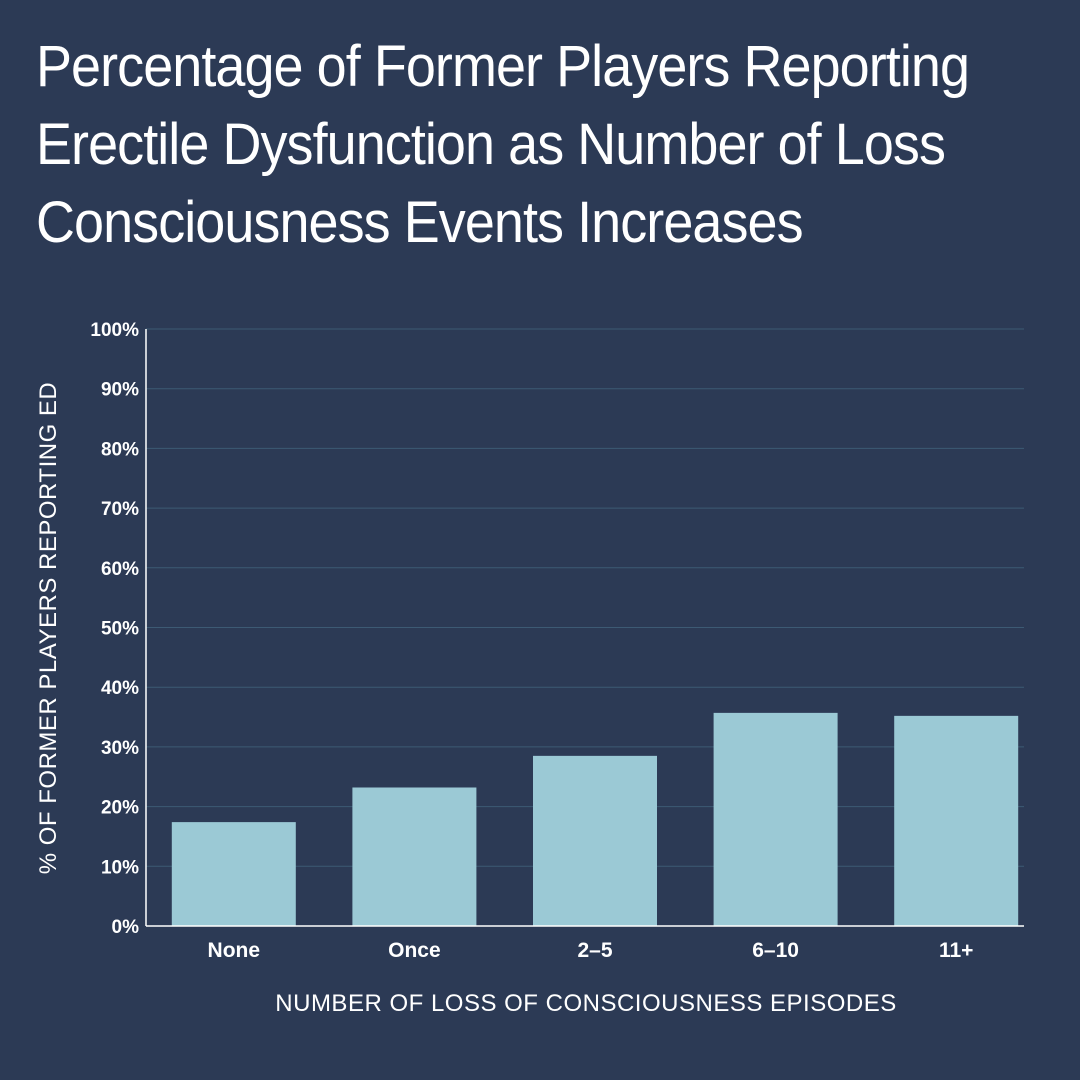  Describe the element at coordinates (594, 950) in the screenshot. I see `x-tick-label: 2–5` at that location.